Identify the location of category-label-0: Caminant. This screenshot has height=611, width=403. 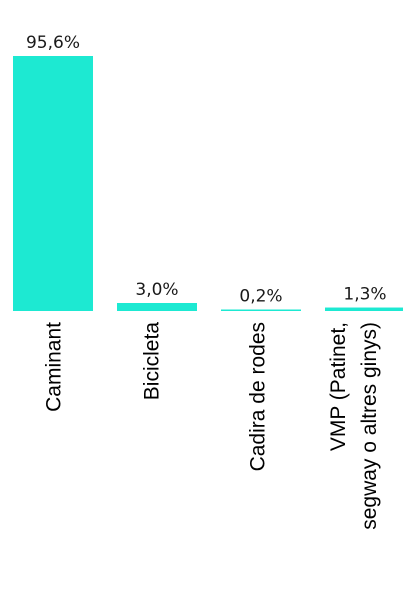
(54, 367).